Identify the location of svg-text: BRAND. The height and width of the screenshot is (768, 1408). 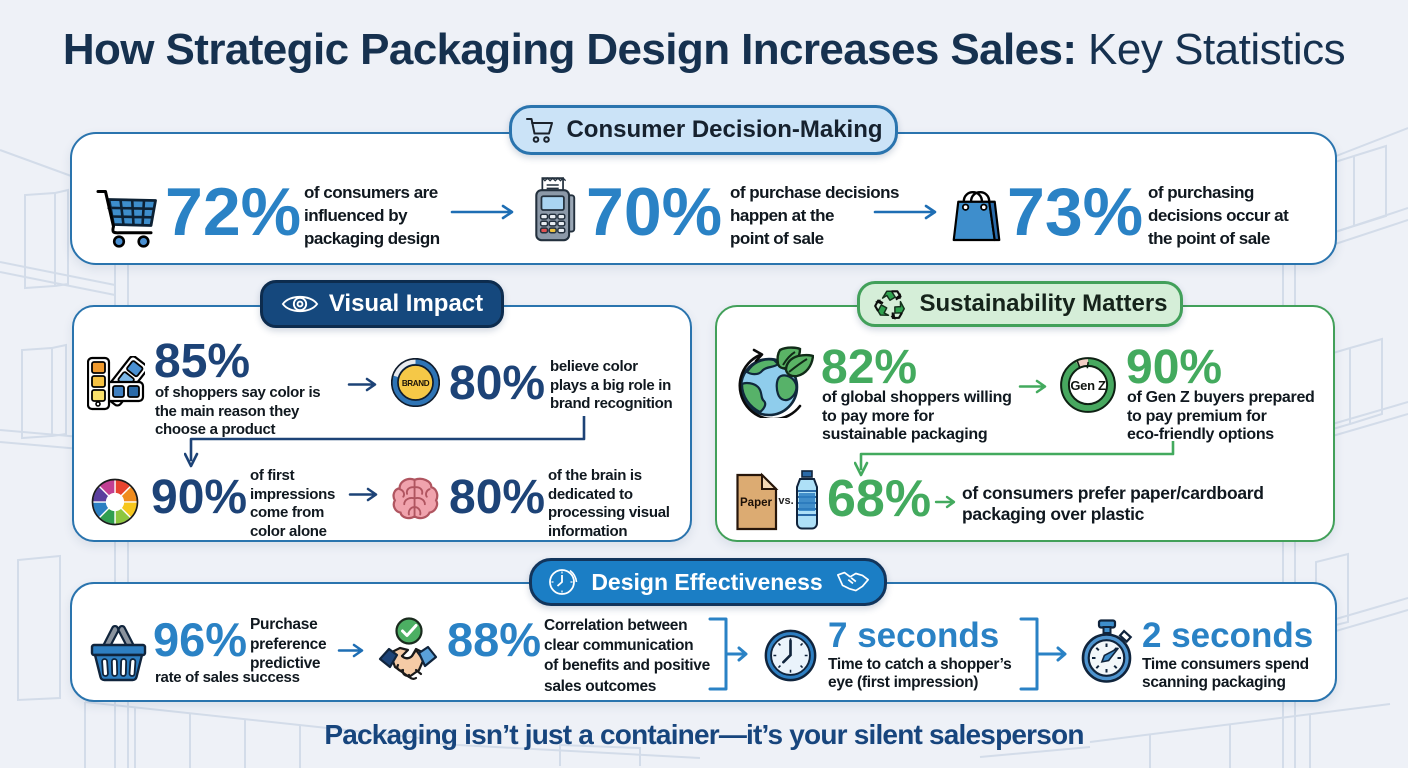
(416, 383).